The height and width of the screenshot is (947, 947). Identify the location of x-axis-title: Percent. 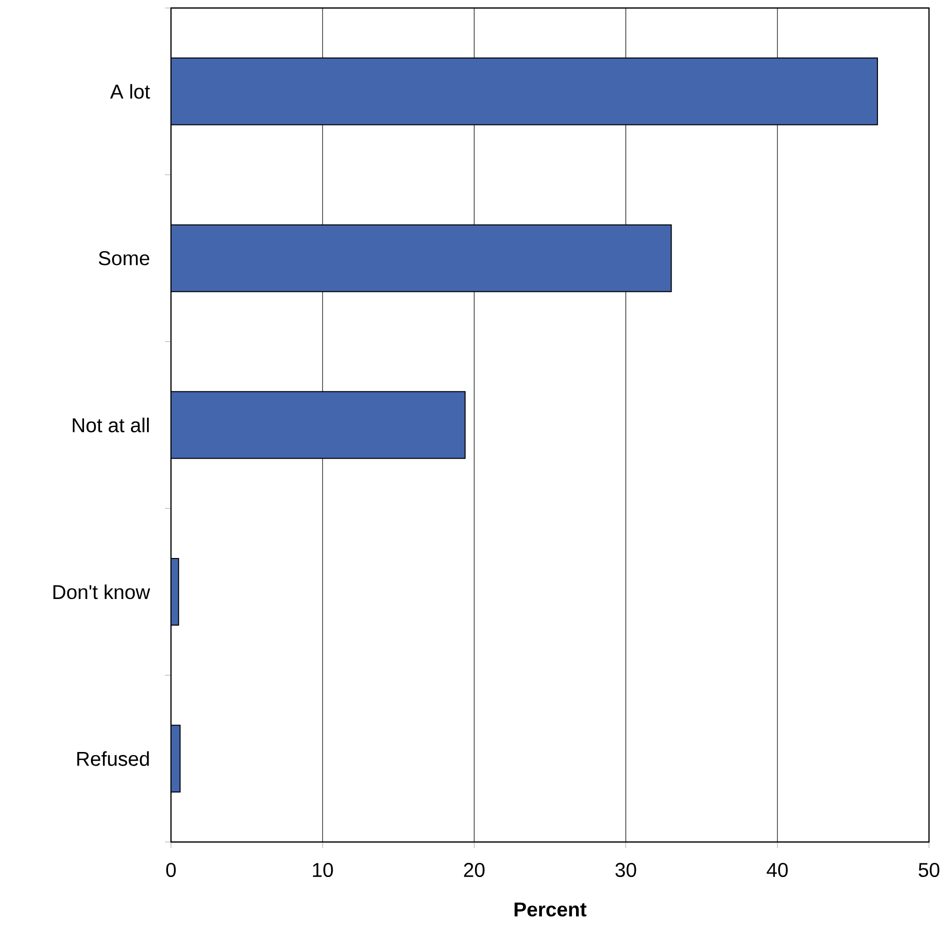
(550, 909).